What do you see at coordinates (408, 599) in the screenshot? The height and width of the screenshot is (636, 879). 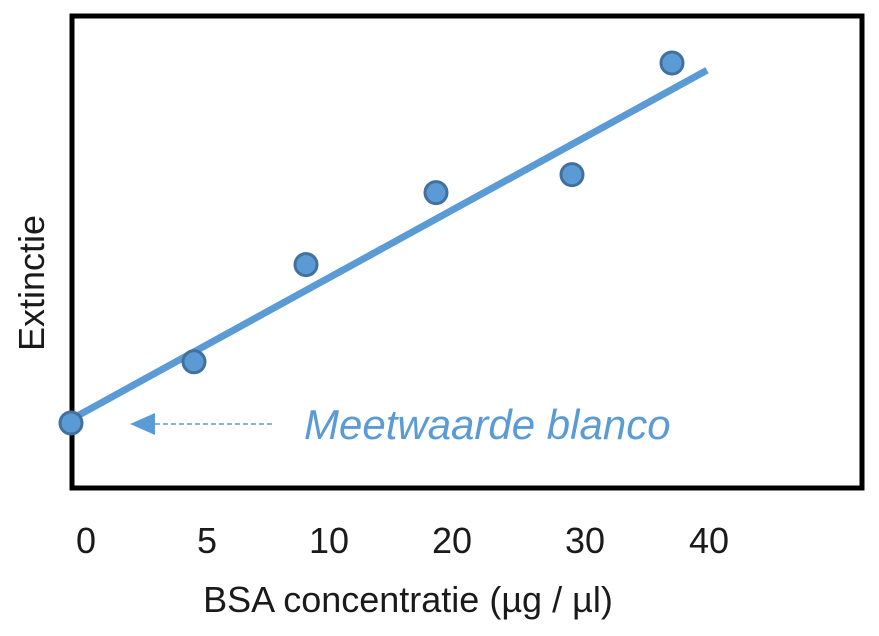 I see `x-axis-label: BSA concentratie (µg / µl)` at bounding box center [408, 599].